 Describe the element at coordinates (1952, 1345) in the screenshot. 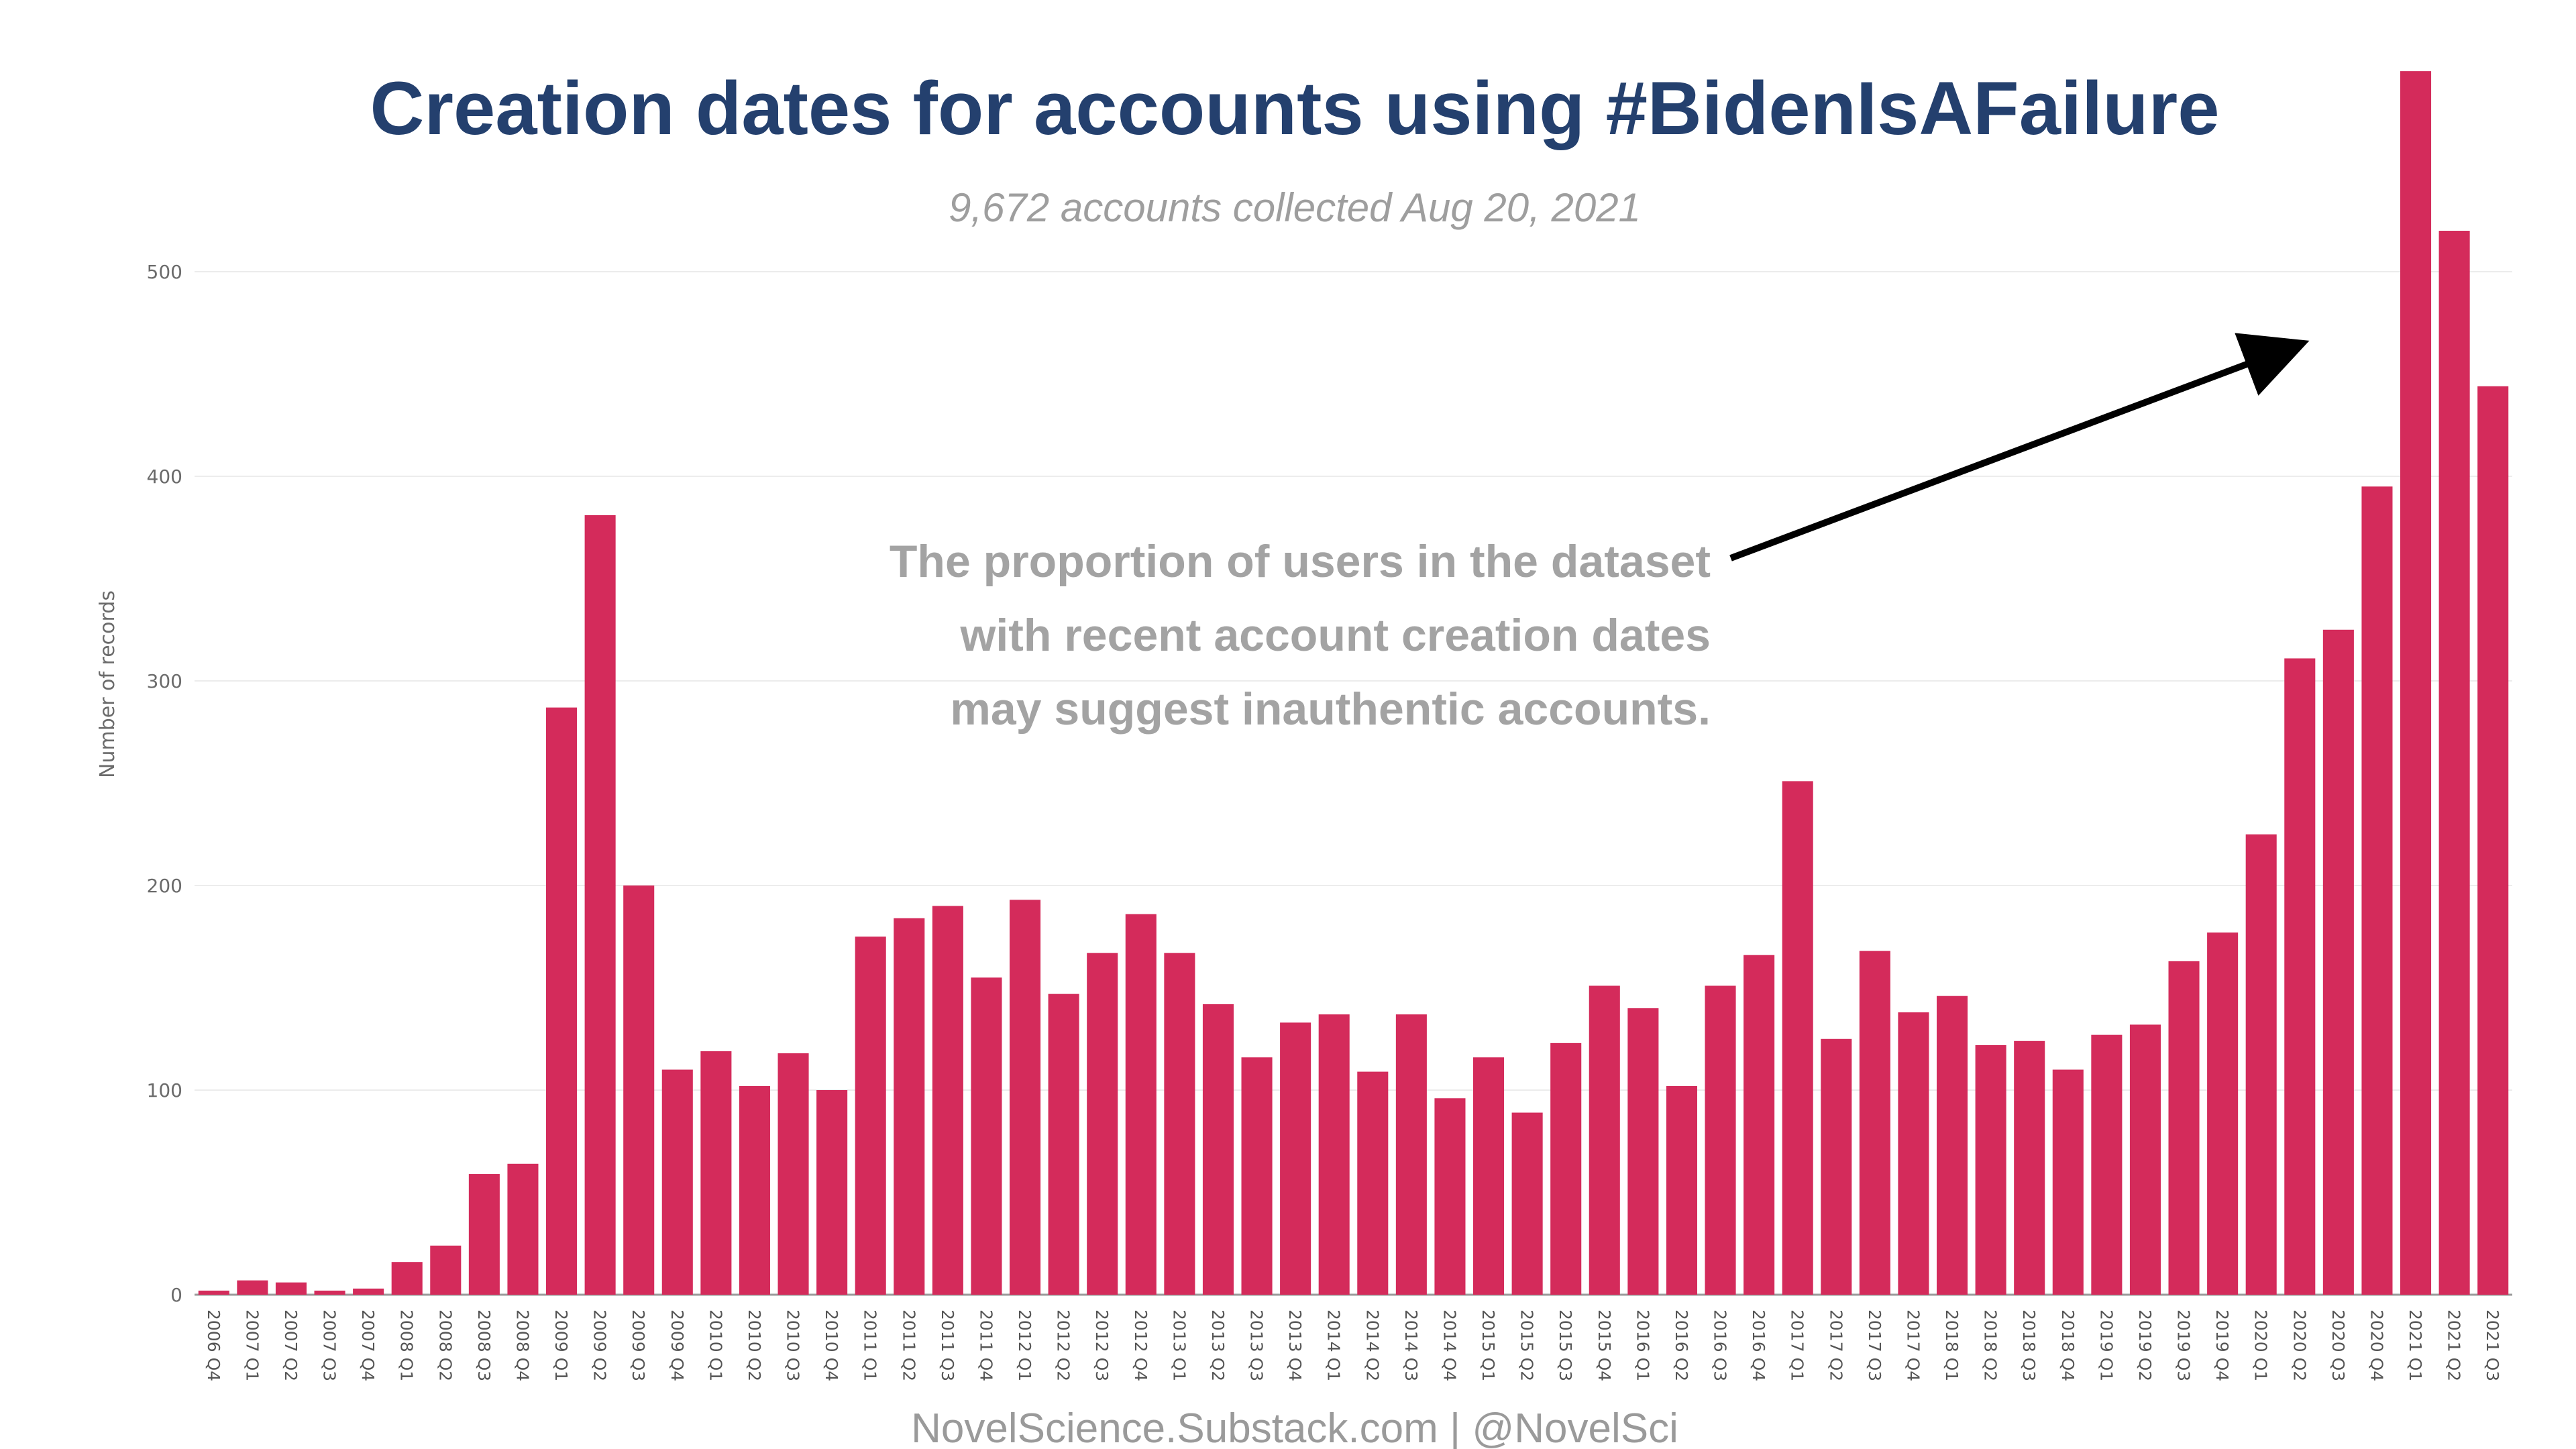

I see `x-tick-label: 2018 Q1` at that location.